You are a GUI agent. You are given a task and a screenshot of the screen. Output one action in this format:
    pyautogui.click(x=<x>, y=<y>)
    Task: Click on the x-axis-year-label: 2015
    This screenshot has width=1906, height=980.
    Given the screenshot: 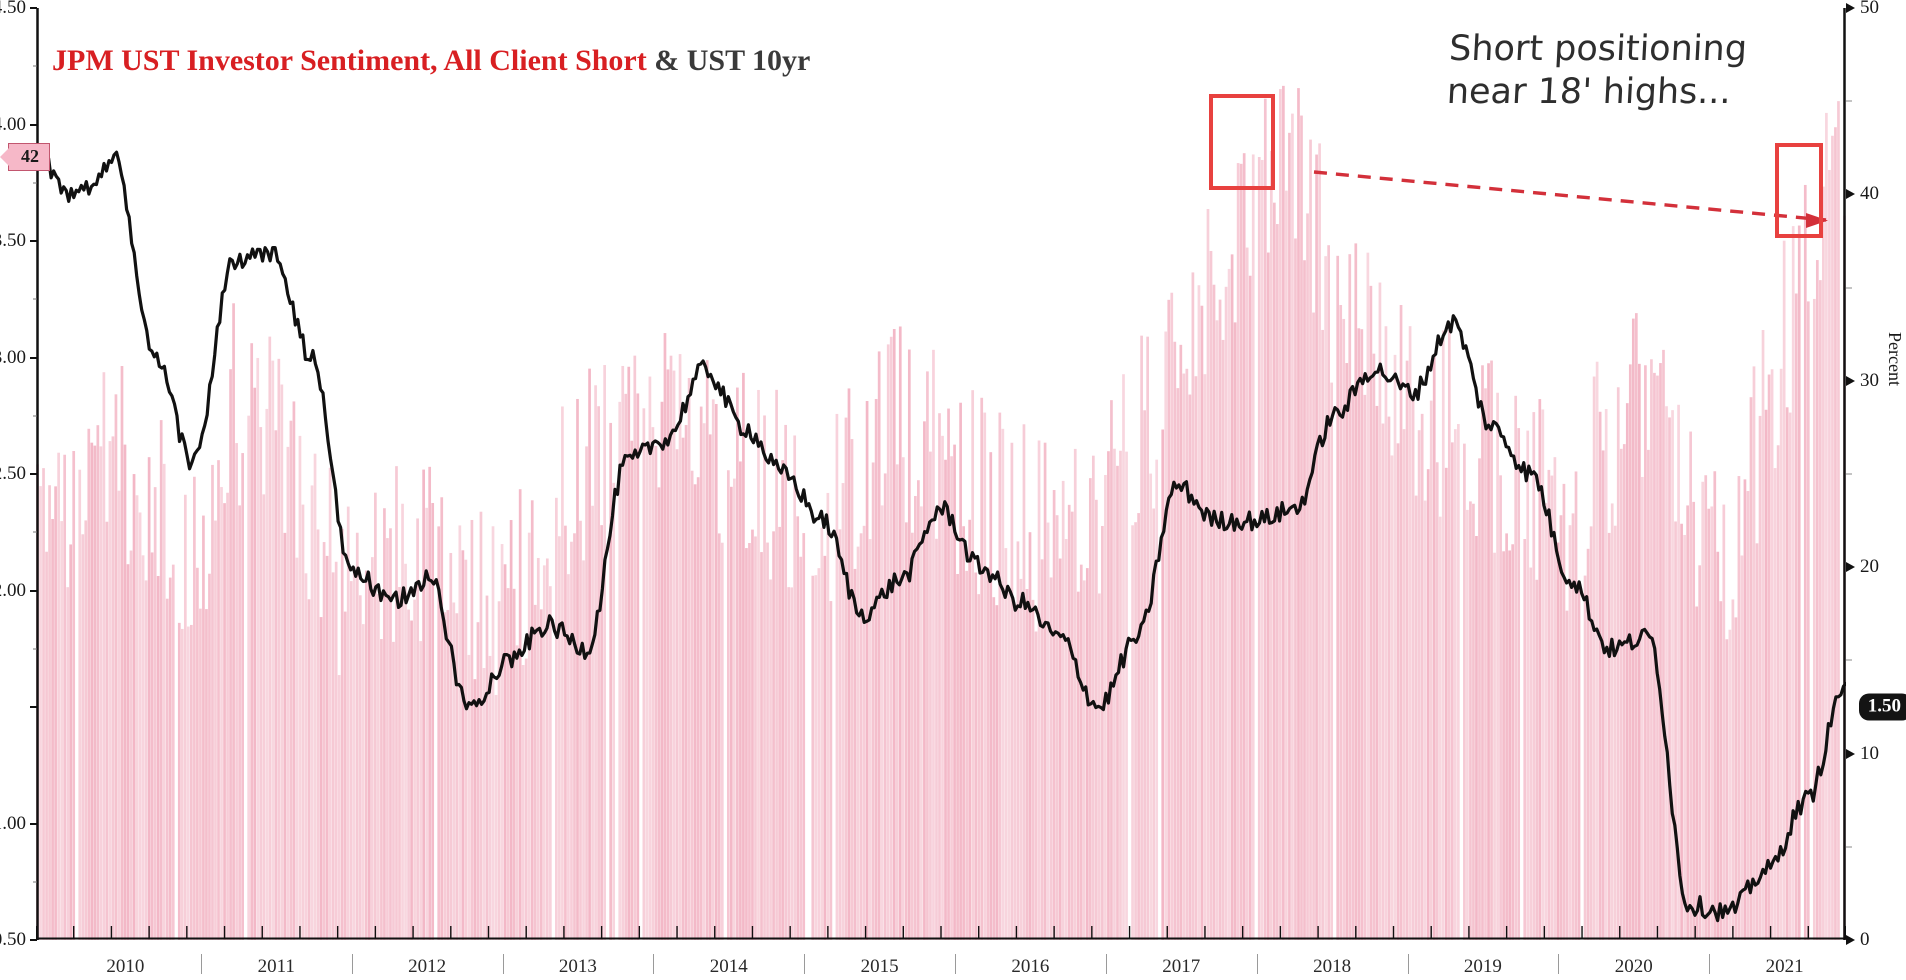 What is the action you would take?
    pyautogui.click(x=879, y=966)
    